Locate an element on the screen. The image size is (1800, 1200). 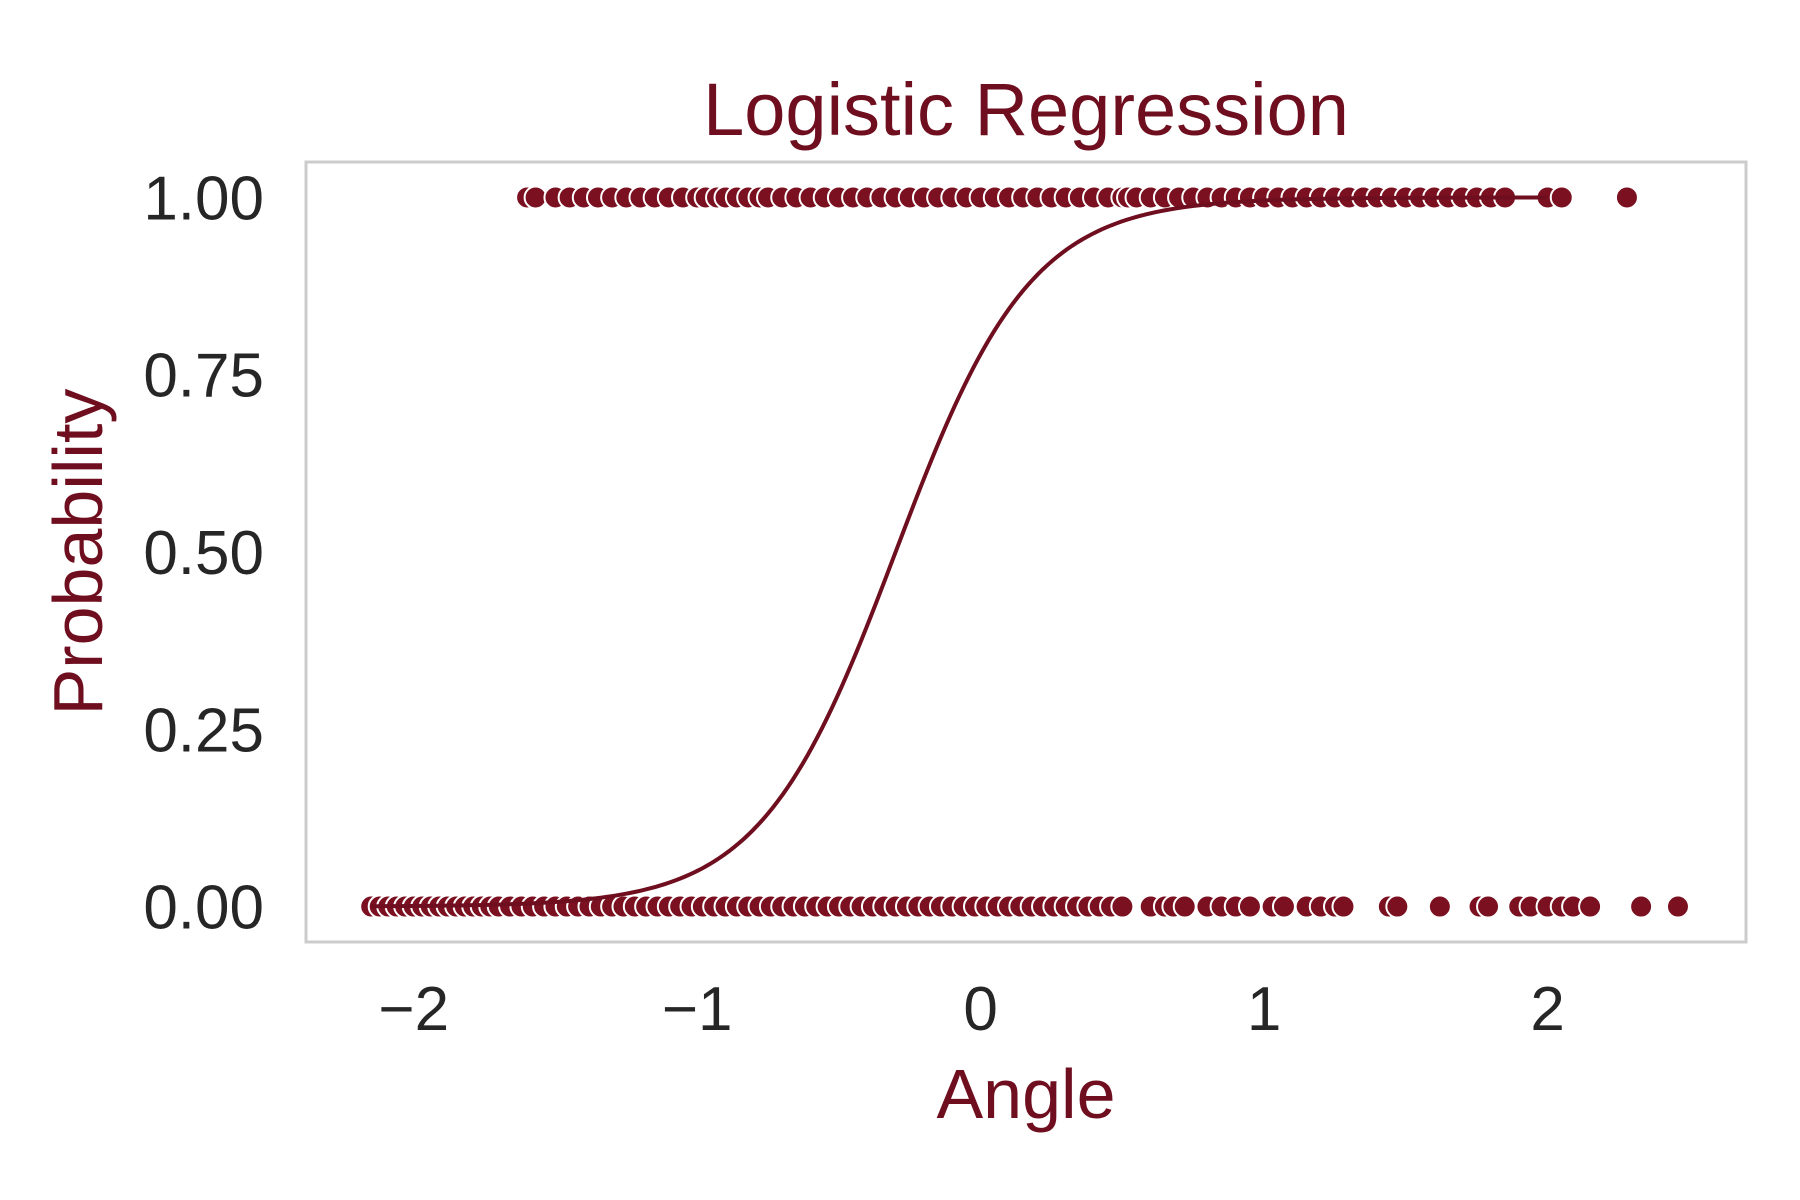
y-axis-label: Probability is located at coordinates (78, 552).